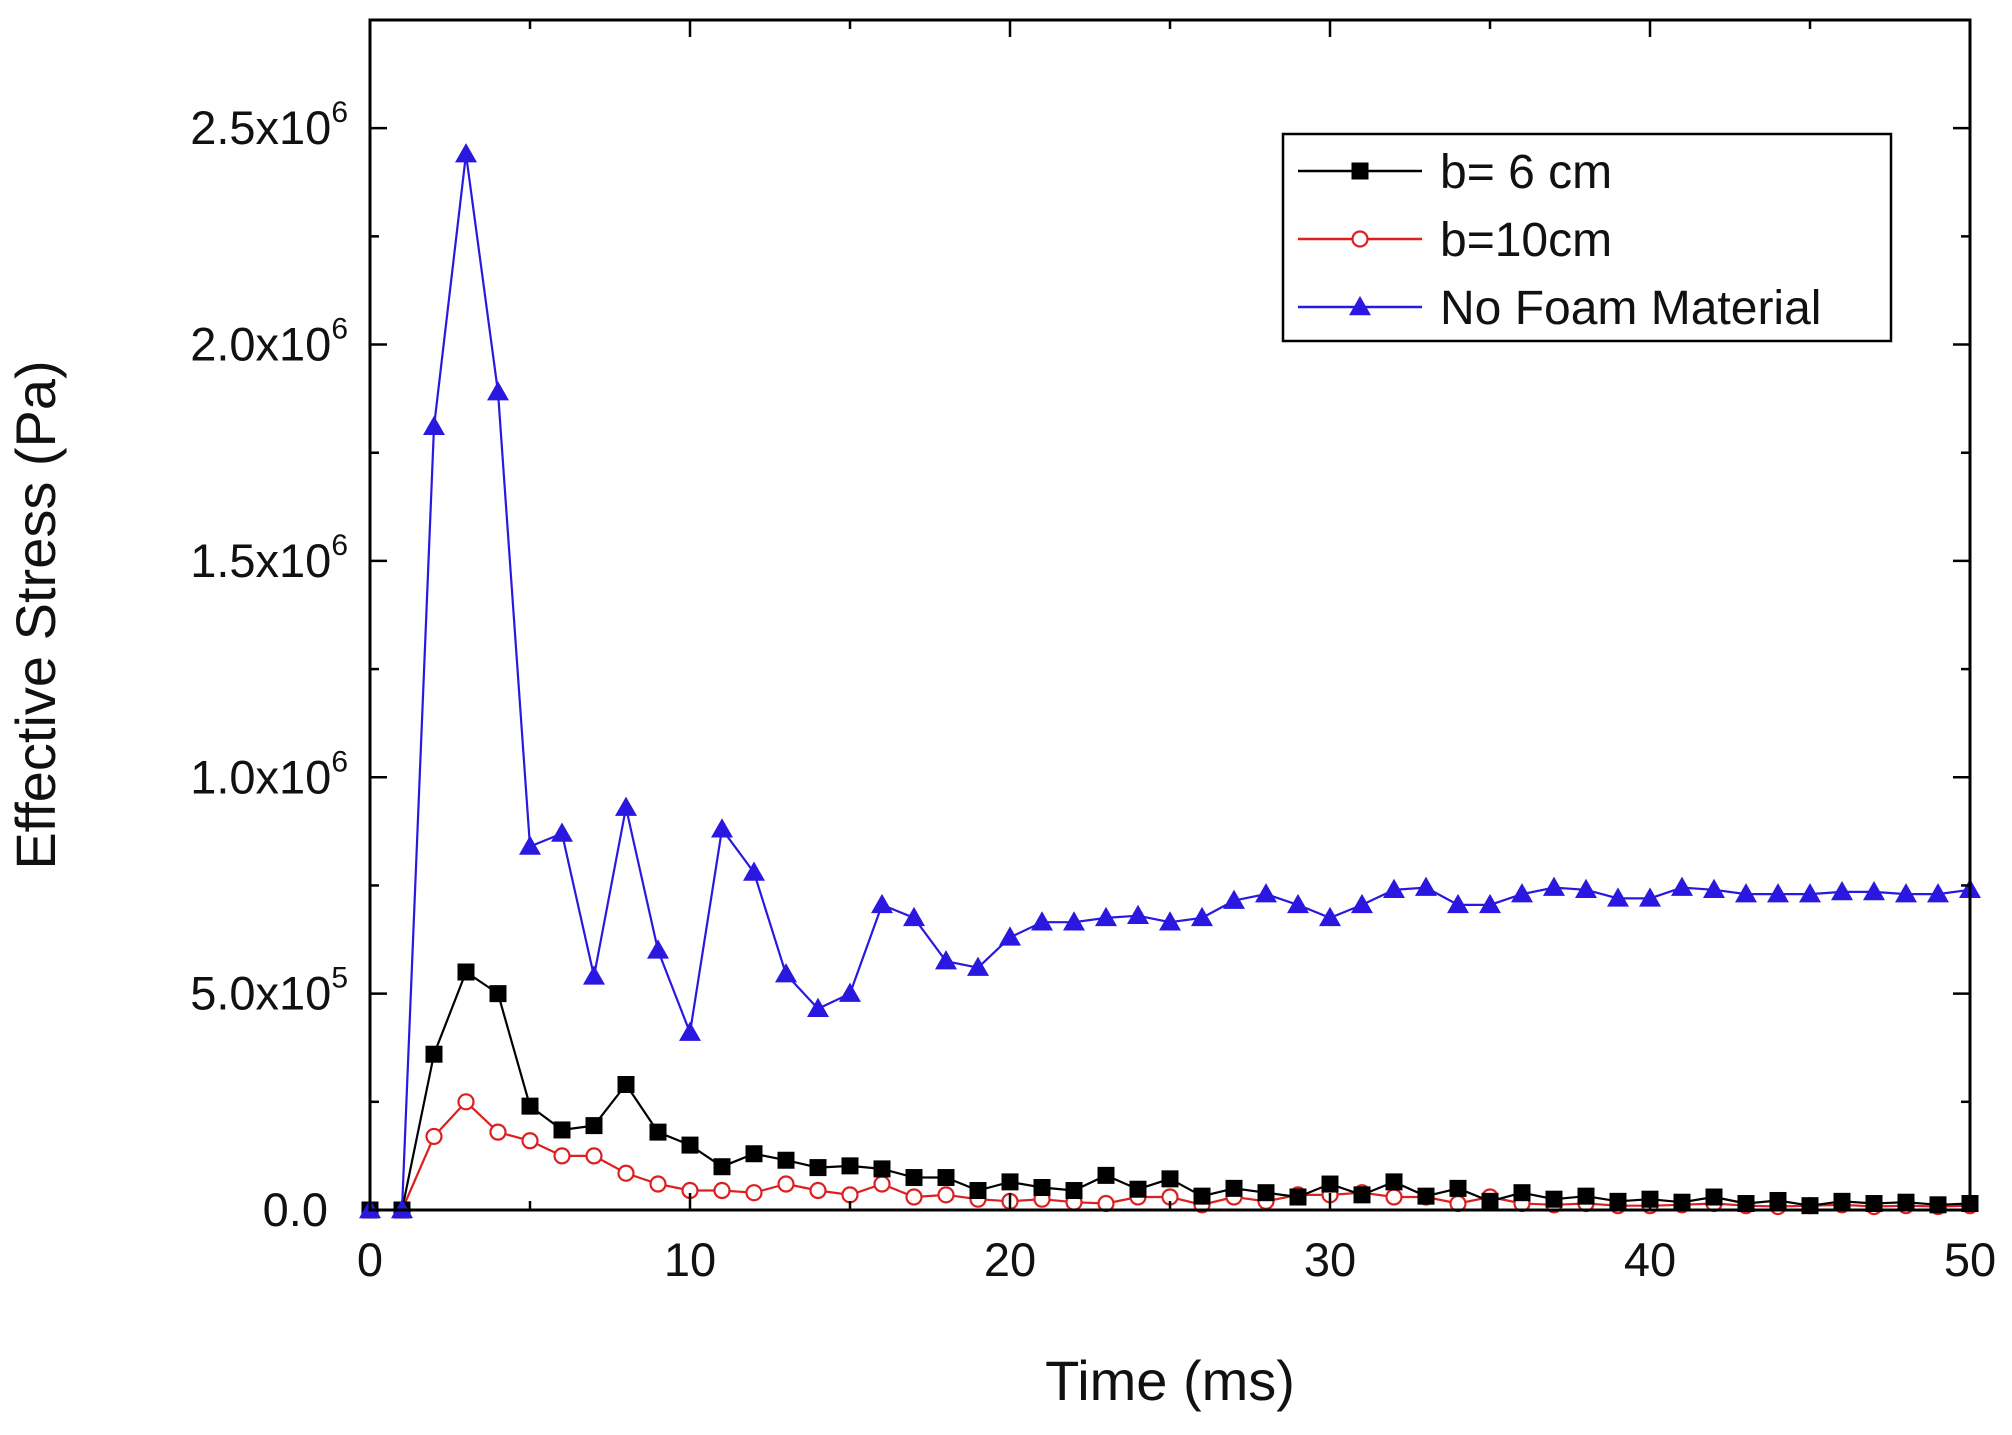 This screenshot has height=1435, width=2012. What do you see at coordinates (1526, 172) in the screenshot?
I see `legend-label: b= 6 cm` at bounding box center [1526, 172].